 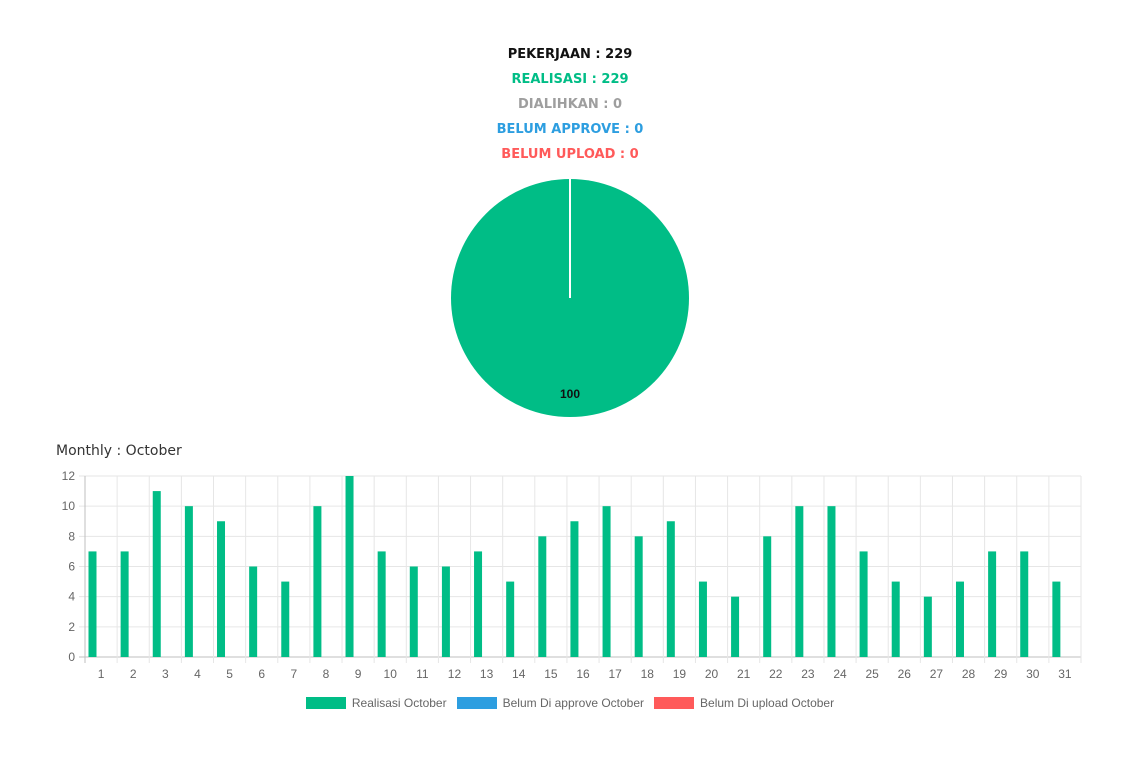 I want to click on y-tick-label: 4, so click(x=71, y=597).